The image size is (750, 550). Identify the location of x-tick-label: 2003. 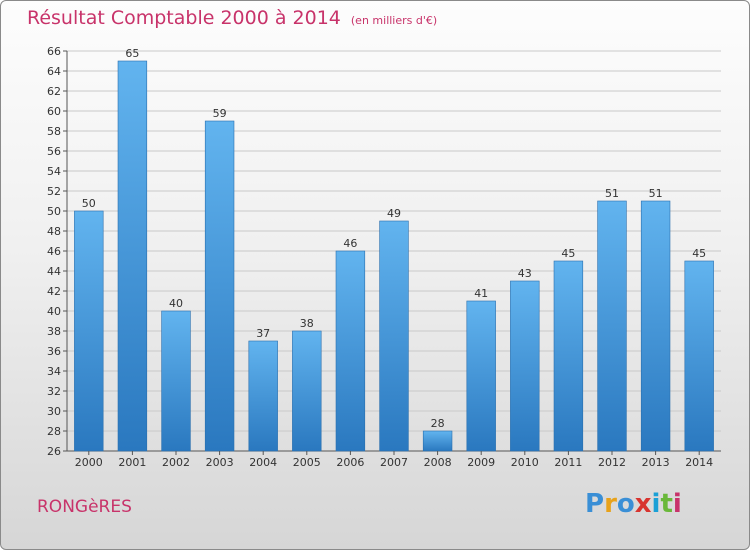
(220, 462).